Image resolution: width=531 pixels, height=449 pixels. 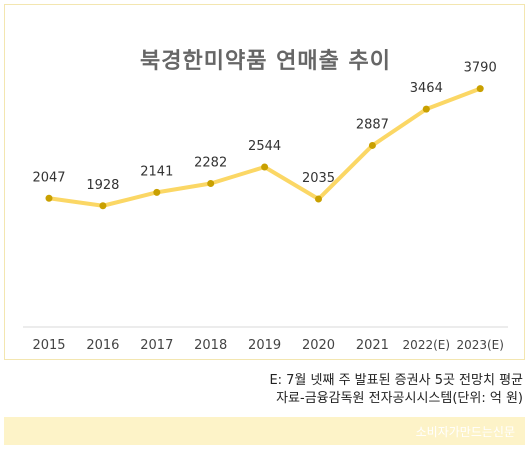 What do you see at coordinates (426, 109) in the screenshot?
I see `data-point-2022(E)` at bounding box center [426, 109].